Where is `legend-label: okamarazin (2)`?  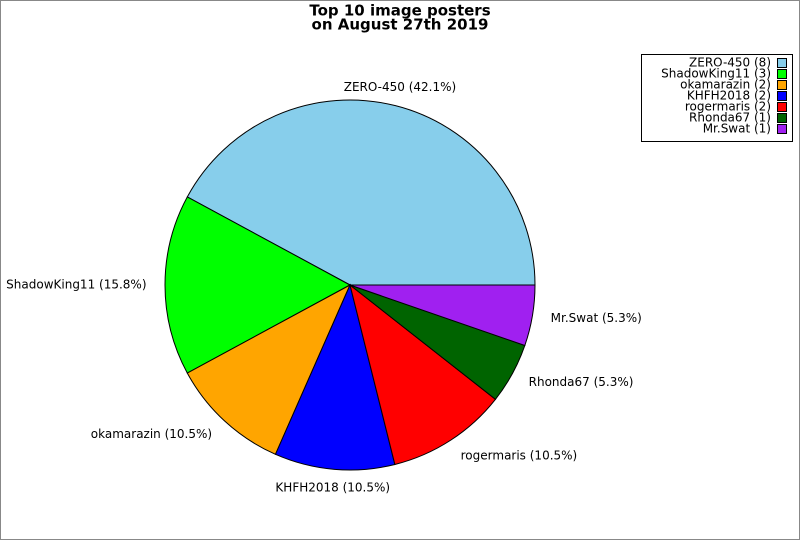 legend-label: okamarazin (2) is located at coordinates (725, 85).